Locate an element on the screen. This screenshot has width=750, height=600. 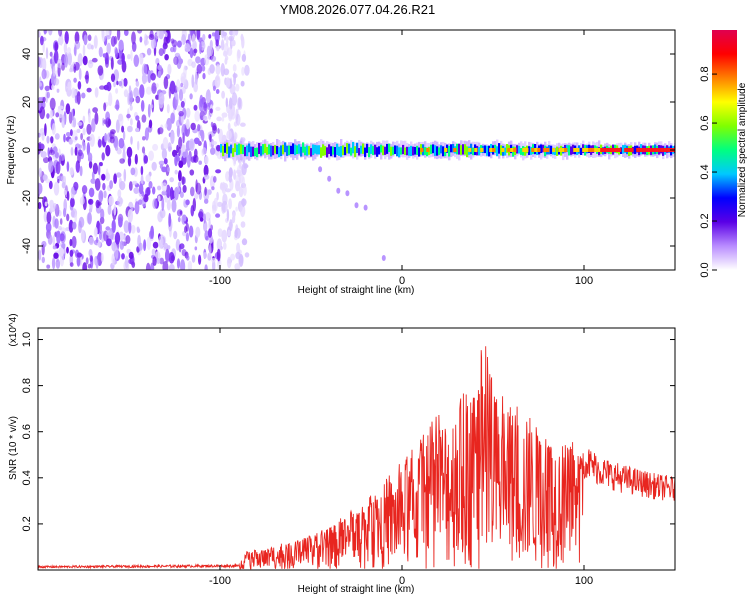
snr-y-tick-label: 1.0 is located at coordinates (27, 339).